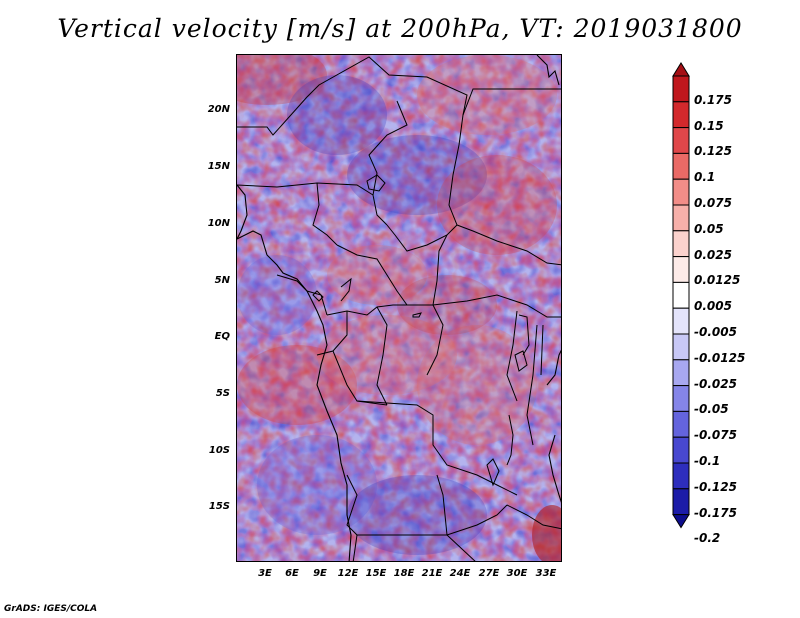 The height and width of the screenshot is (618, 800). I want to click on colorbar-label: -0.075, so click(715, 435).